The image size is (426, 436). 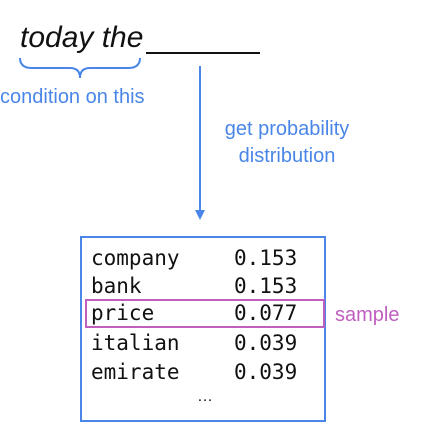 I want to click on probability-label: get probability distribution, so click(x=287, y=142).